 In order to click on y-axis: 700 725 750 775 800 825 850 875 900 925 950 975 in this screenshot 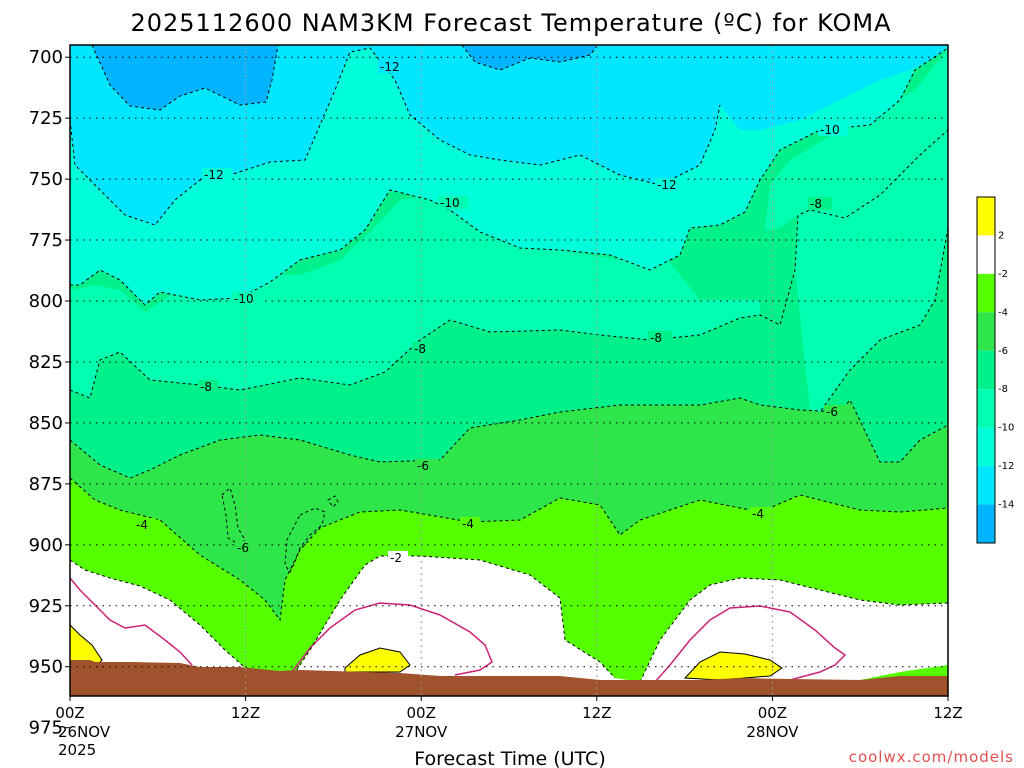, I will do `click(49, 393)`.